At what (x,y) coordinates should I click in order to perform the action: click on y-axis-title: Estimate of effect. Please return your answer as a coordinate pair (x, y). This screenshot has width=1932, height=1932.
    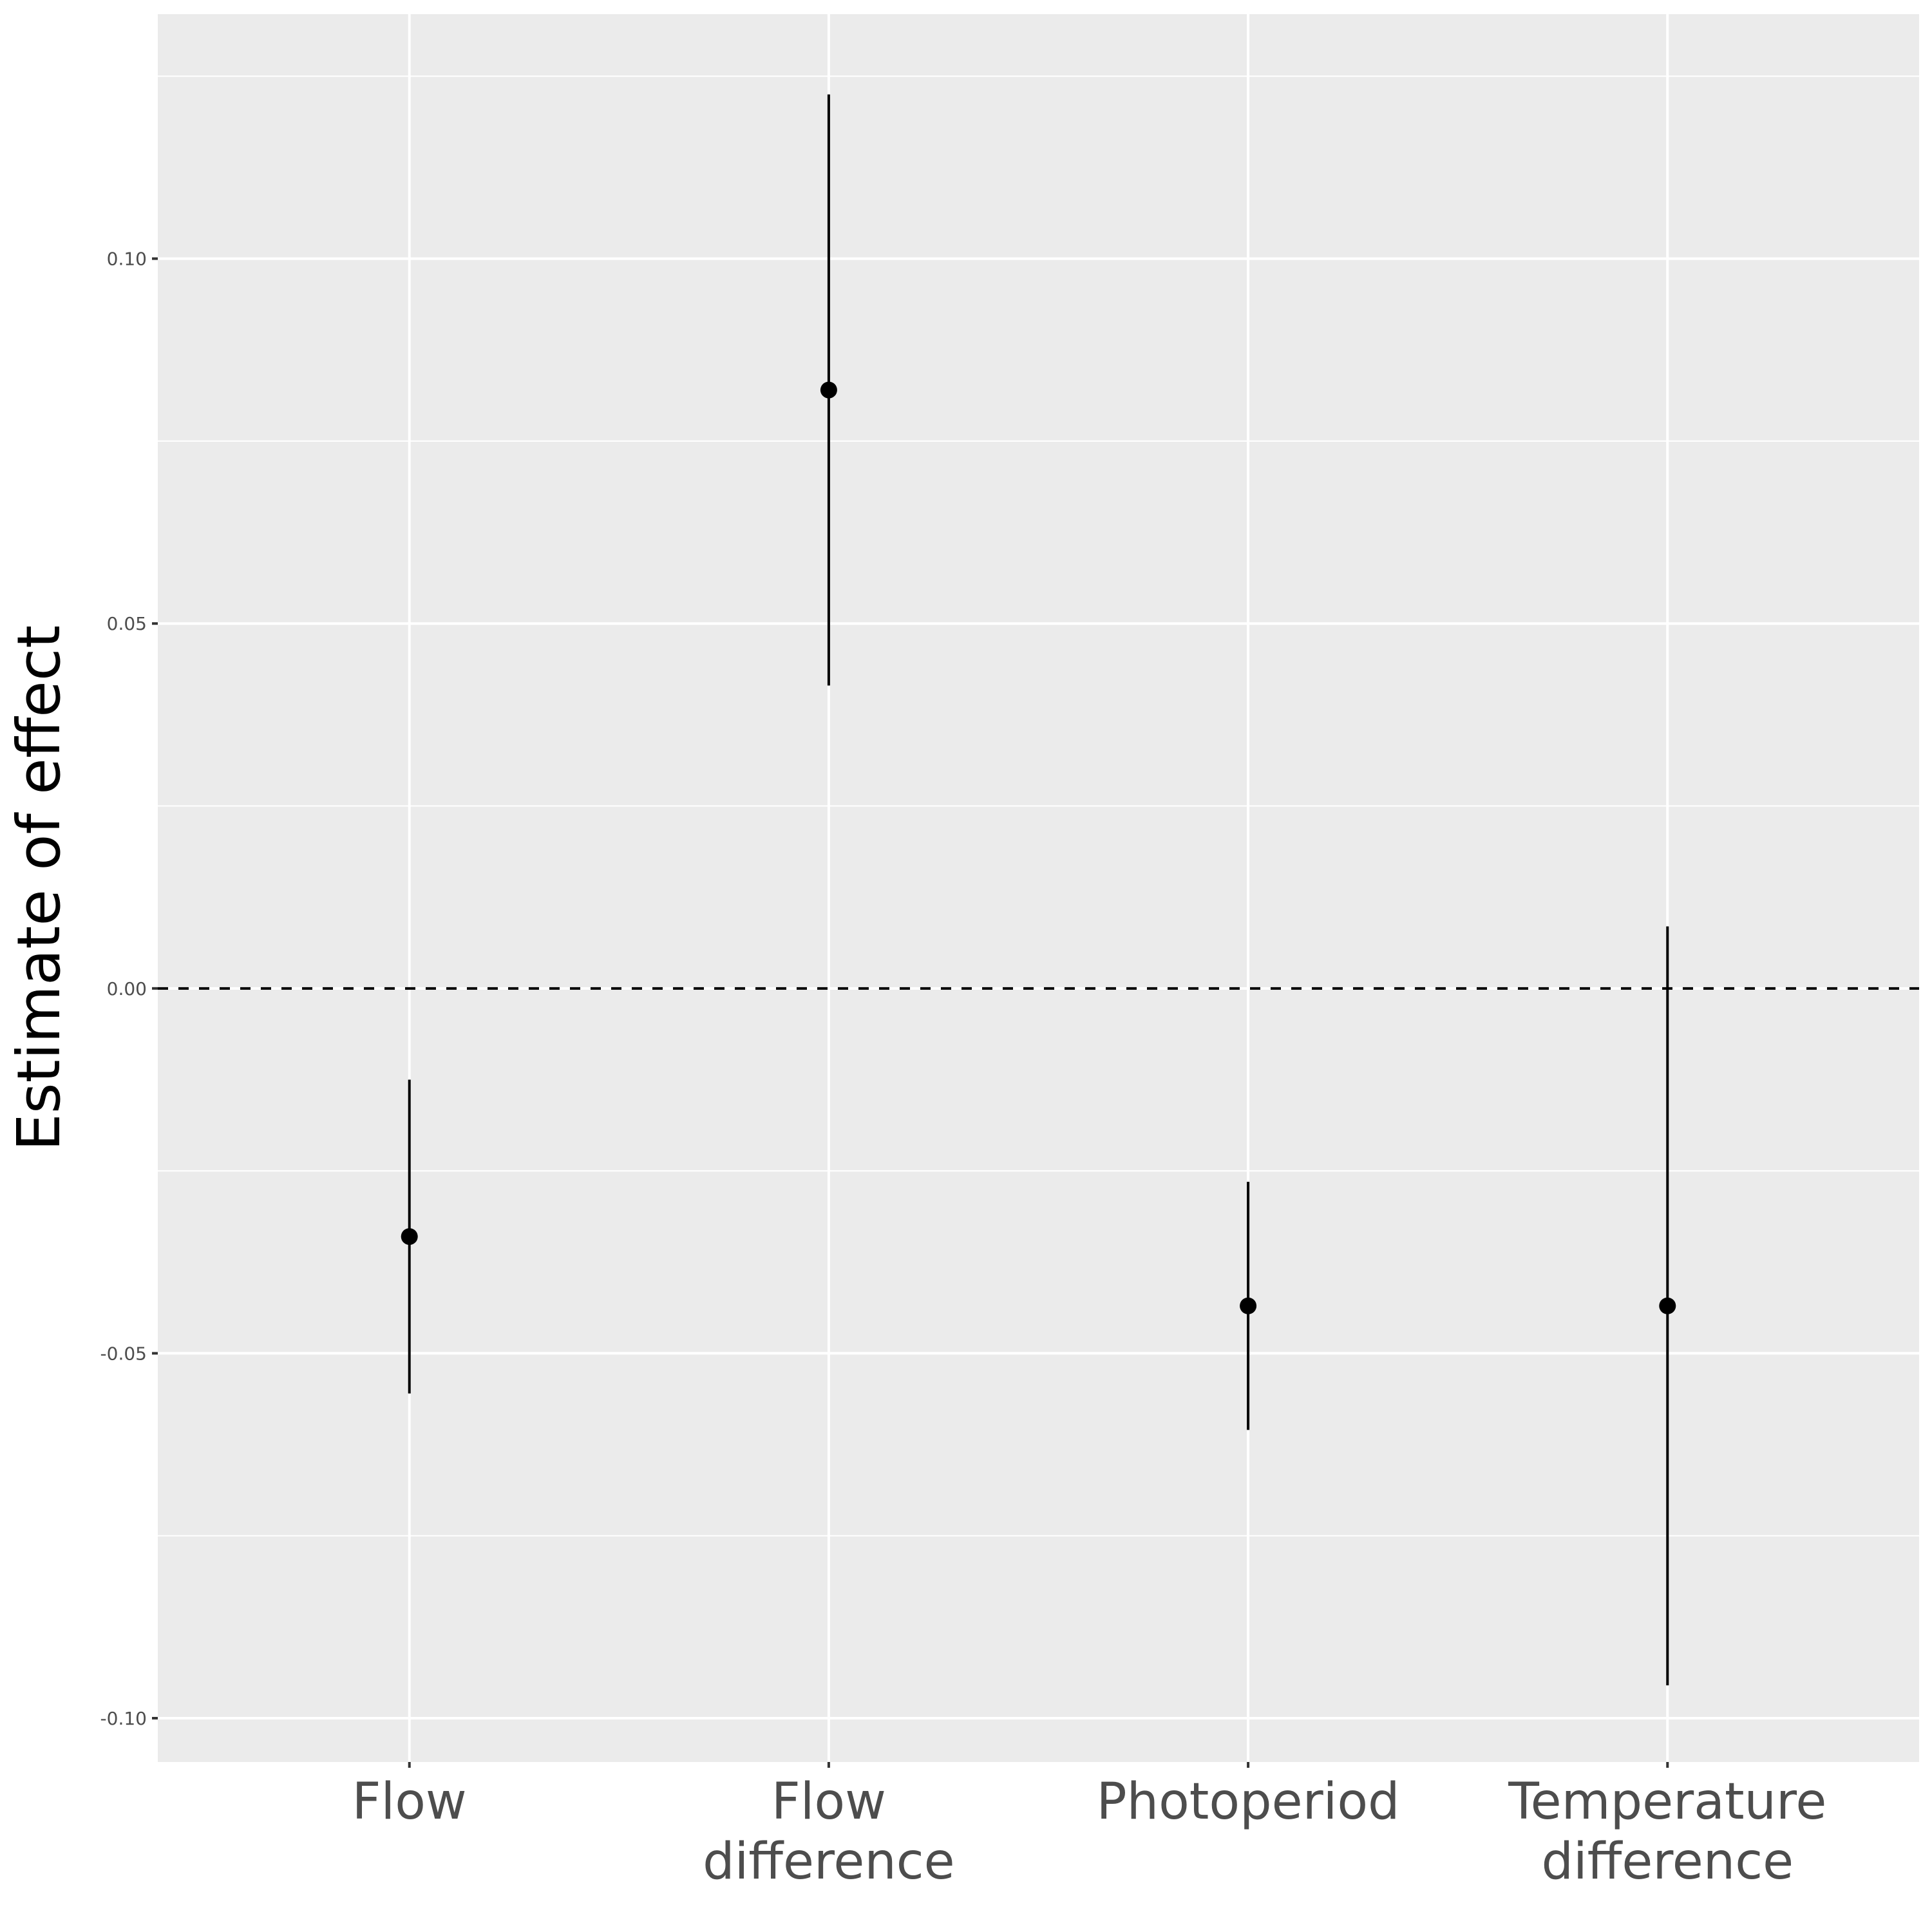
    Looking at the image, I should click on (39, 888).